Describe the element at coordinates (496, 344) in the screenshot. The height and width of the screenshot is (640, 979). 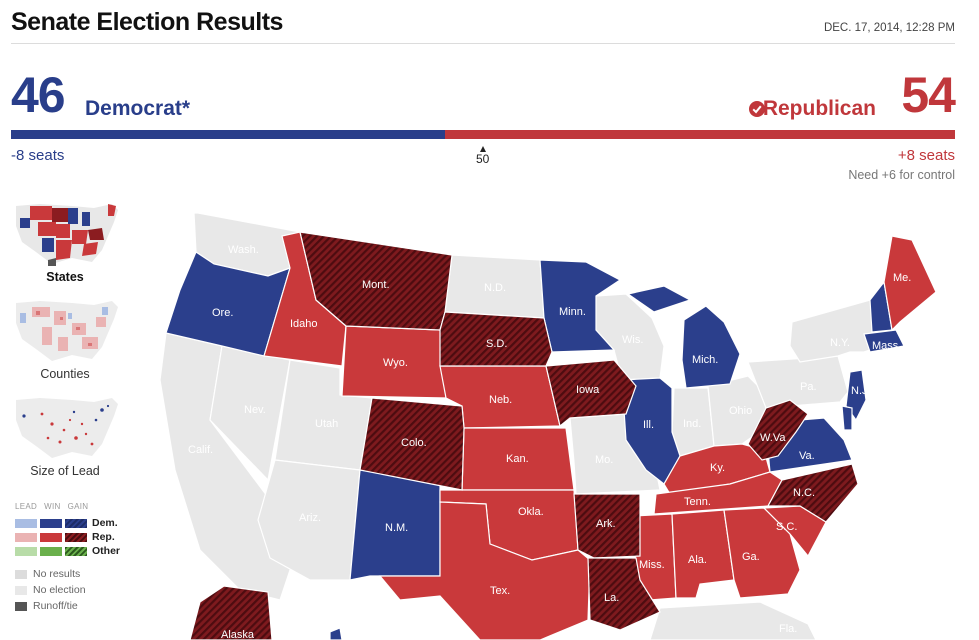
I see `svg-text: S.D.` at that location.